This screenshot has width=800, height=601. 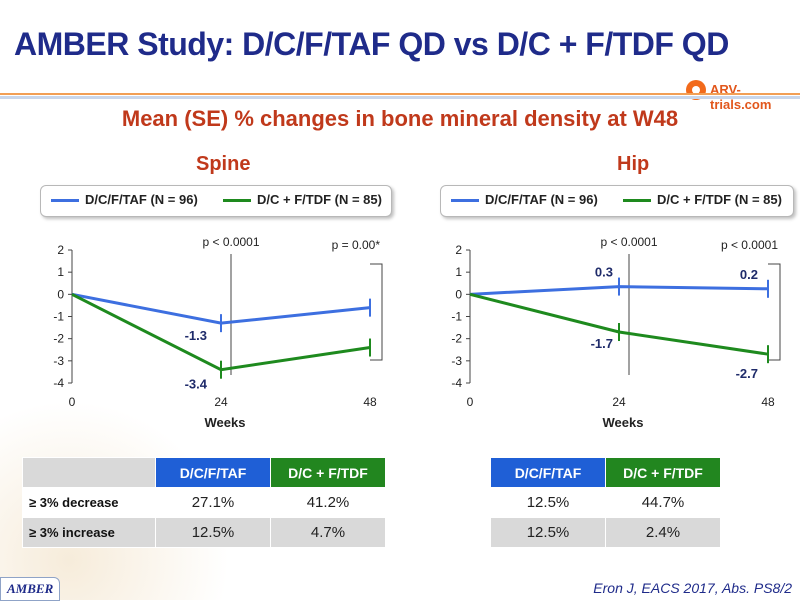 I want to click on spine-x-tick-label: 24, so click(x=221, y=402).